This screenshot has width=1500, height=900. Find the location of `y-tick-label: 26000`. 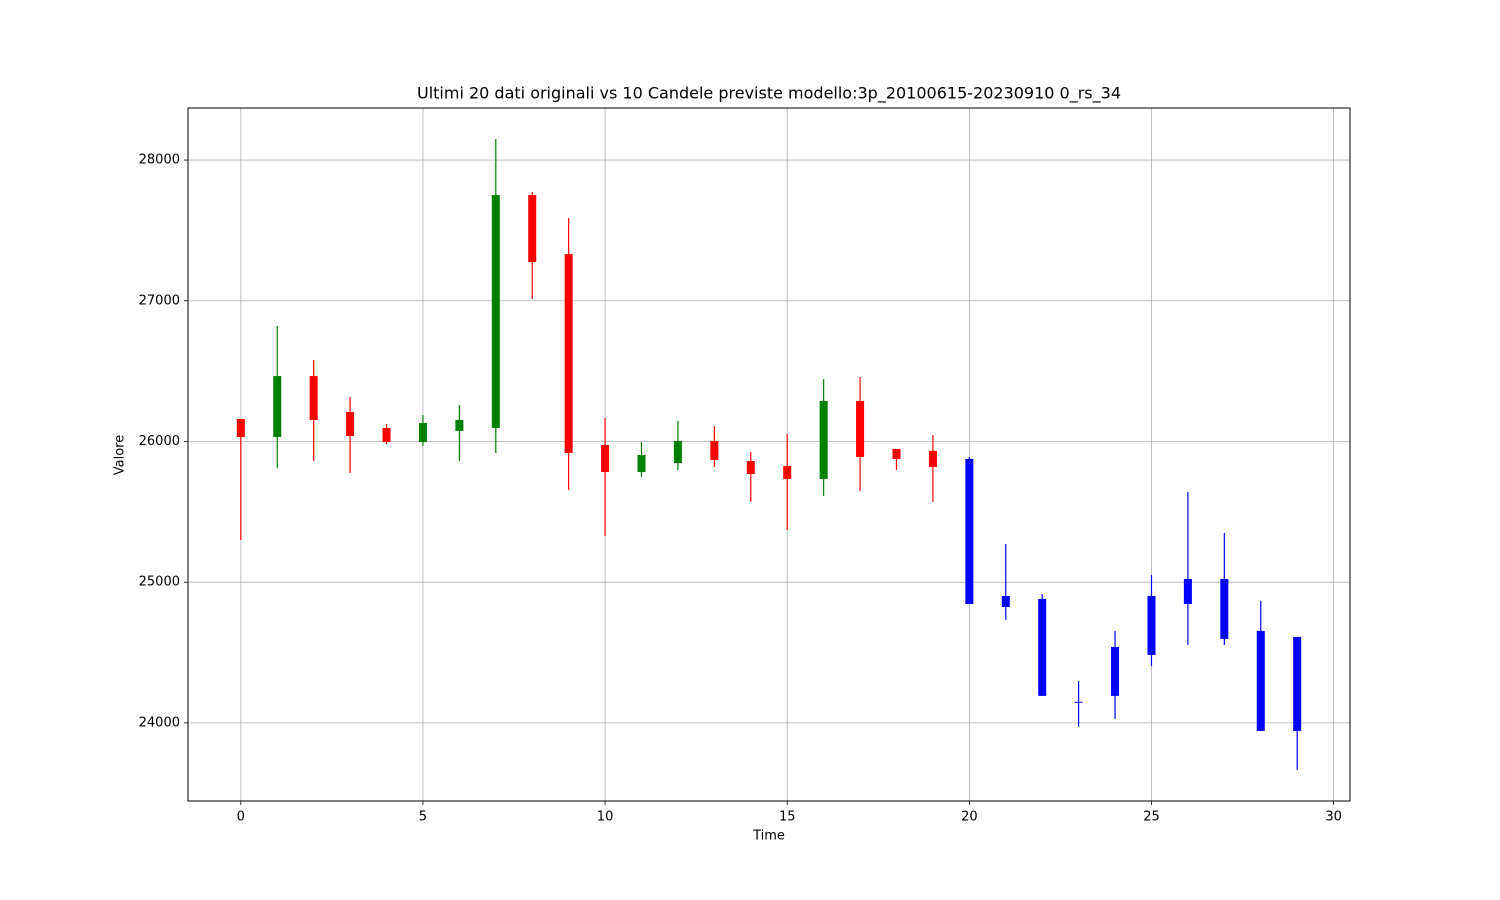

y-tick-label: 26000 is located at coordinates (159, 441).